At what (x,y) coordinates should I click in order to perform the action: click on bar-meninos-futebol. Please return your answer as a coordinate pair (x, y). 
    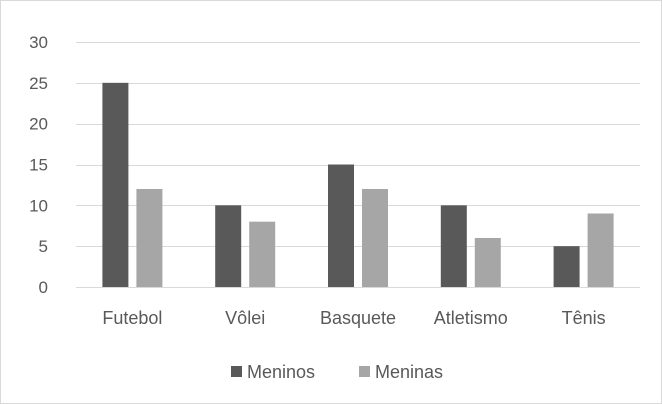
    Looking at the image, I should click on (115, 184).